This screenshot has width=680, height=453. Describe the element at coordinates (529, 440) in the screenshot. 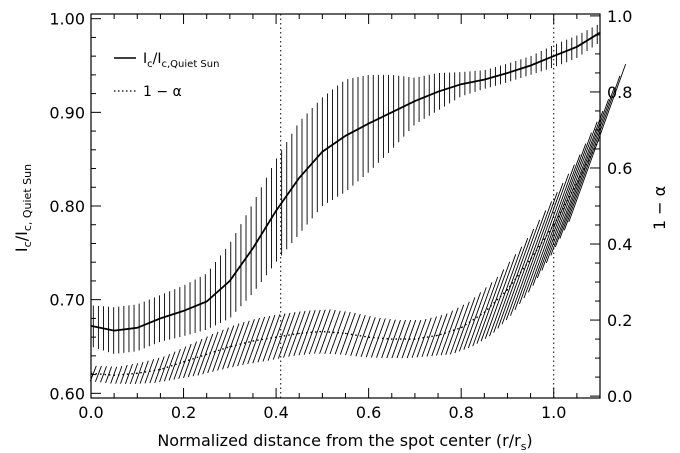

I see `x-axis-title-end: )` at that location.